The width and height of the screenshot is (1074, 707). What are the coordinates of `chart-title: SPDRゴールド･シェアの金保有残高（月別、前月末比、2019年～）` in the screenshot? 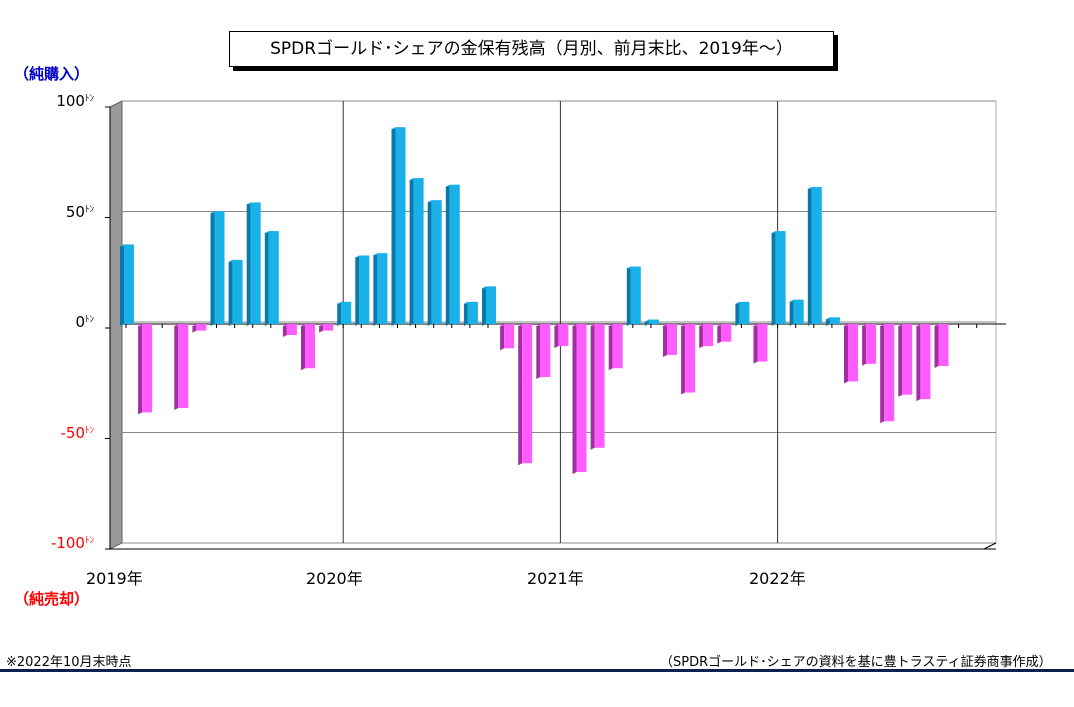 It's located at (531, 49).